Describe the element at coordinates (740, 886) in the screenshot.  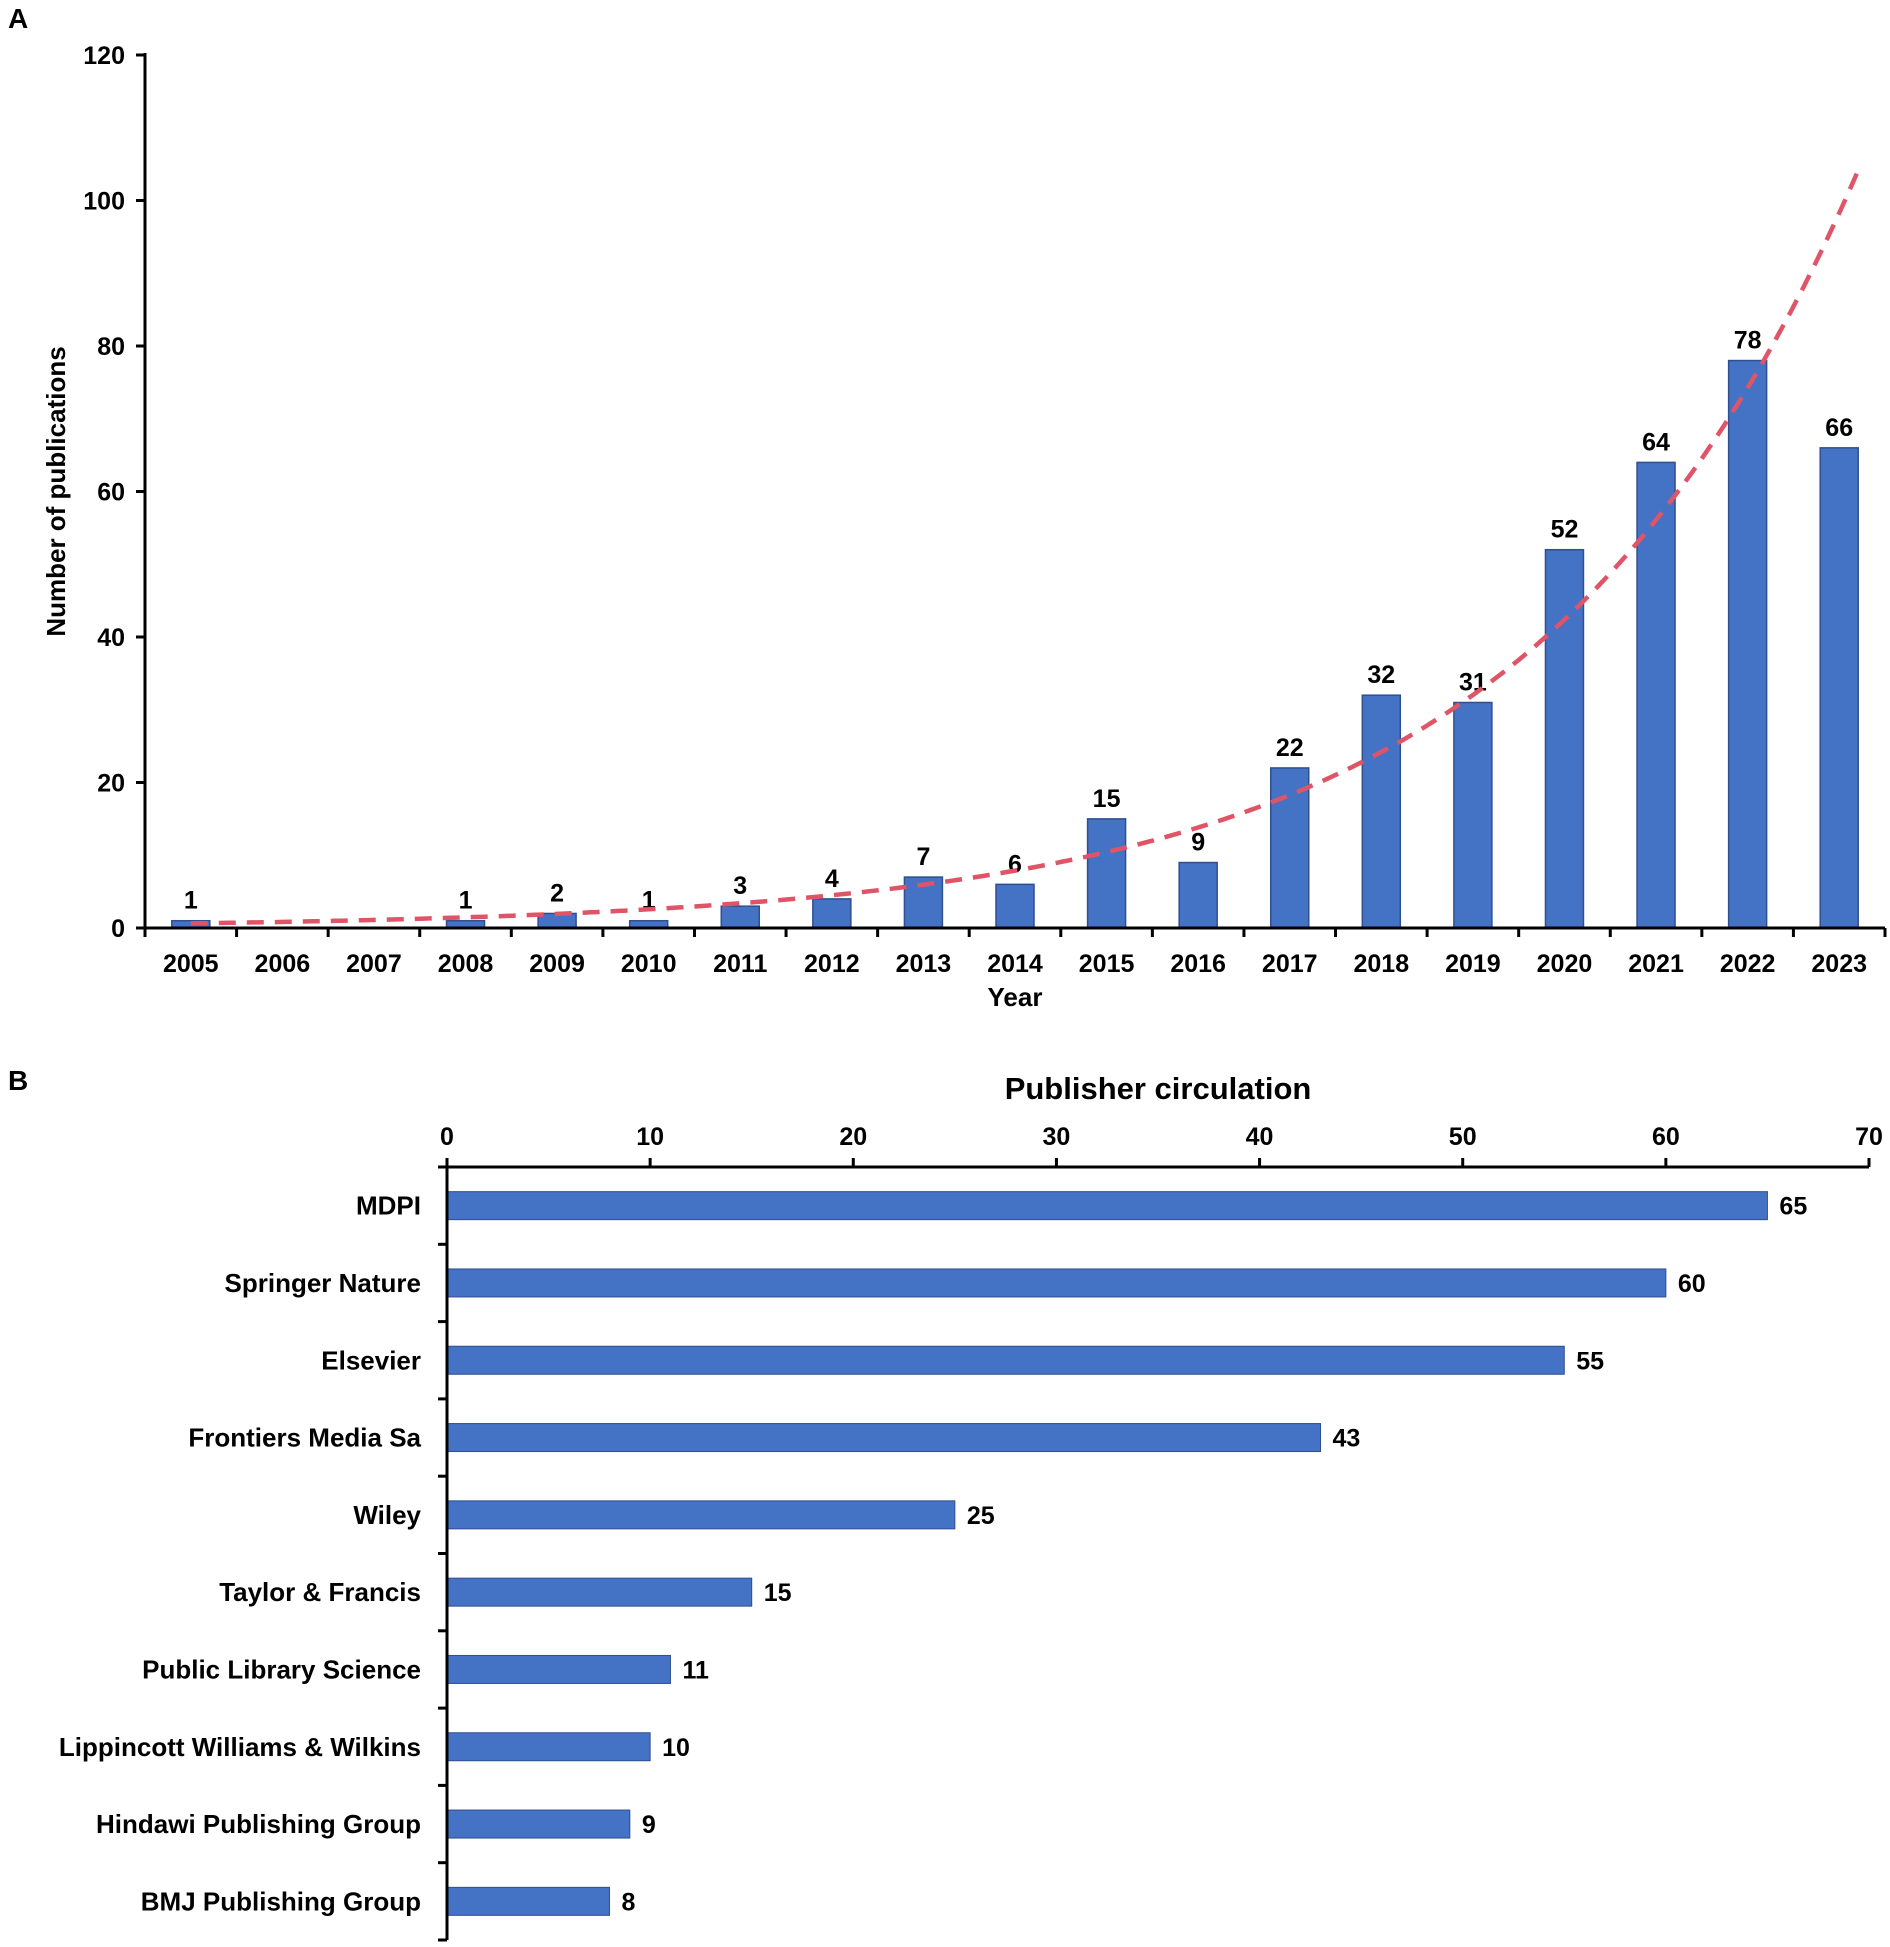
I see `data-label: 3` at that location.